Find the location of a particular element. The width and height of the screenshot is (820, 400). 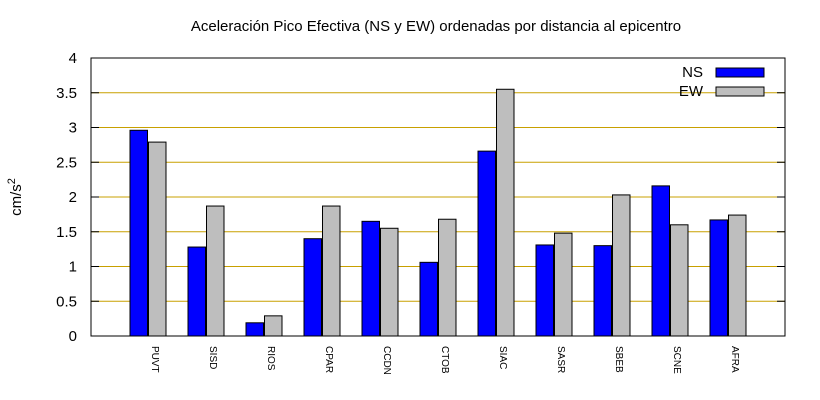

legend-swatch-ns is located at coordinates (740, 72).